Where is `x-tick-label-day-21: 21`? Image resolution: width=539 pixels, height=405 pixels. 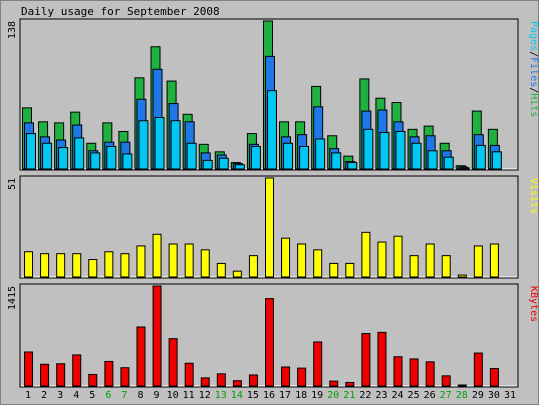 x-tick-label-day-21: 21 is located at coordinates (349, 395).